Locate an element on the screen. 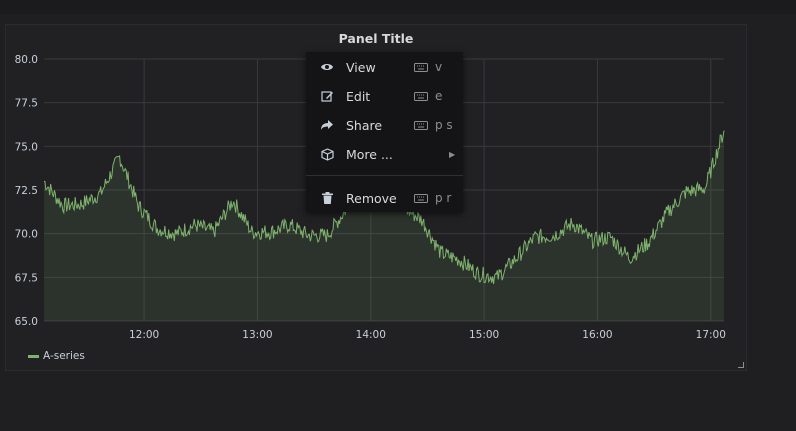  legend-swatch is located at coordinates (33, 356).